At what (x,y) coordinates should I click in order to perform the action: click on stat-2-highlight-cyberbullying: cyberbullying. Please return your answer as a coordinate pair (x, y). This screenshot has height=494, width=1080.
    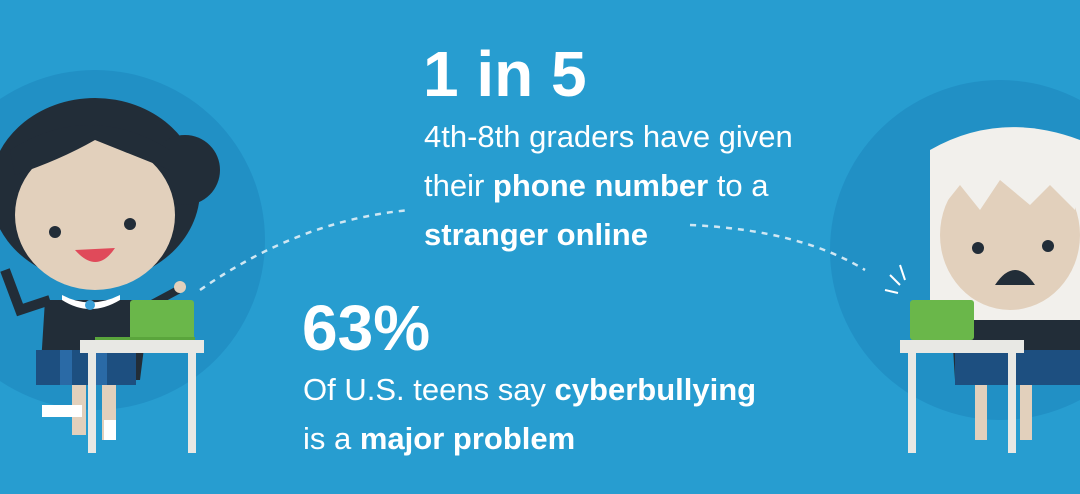
    Looking at the image, I should click on (655, 389).